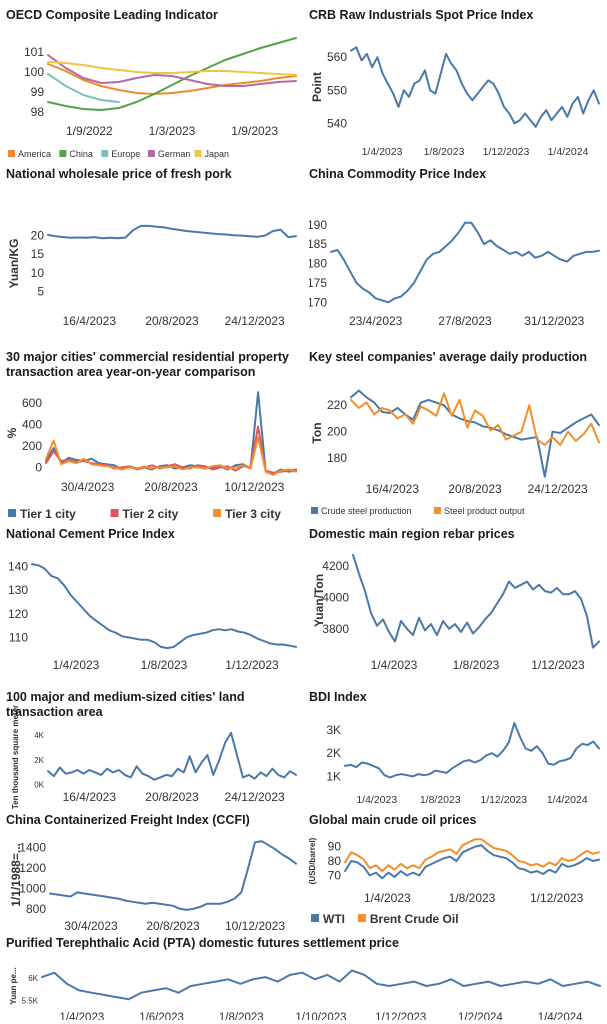 Image resolution: width=607 pixels, height=1024 pixels. What do you see at coordinates (335, 861) in the screenshot?
I see `y-tick-label: 80` at bounding box center [335, 861].